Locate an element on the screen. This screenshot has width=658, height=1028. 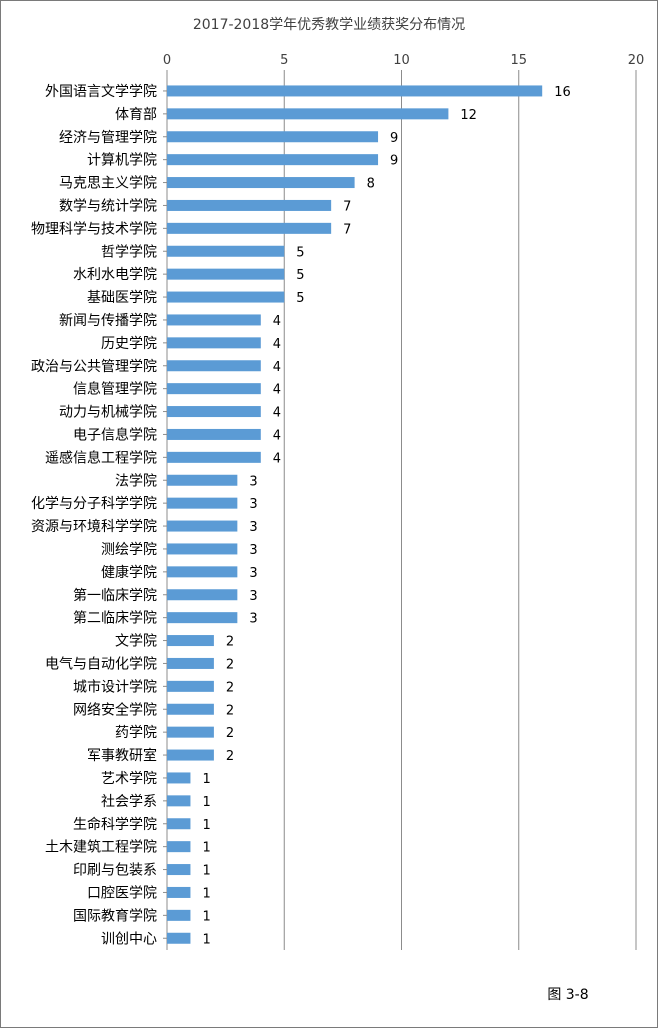
data-label: 16 is located at coordinates (562, 92).